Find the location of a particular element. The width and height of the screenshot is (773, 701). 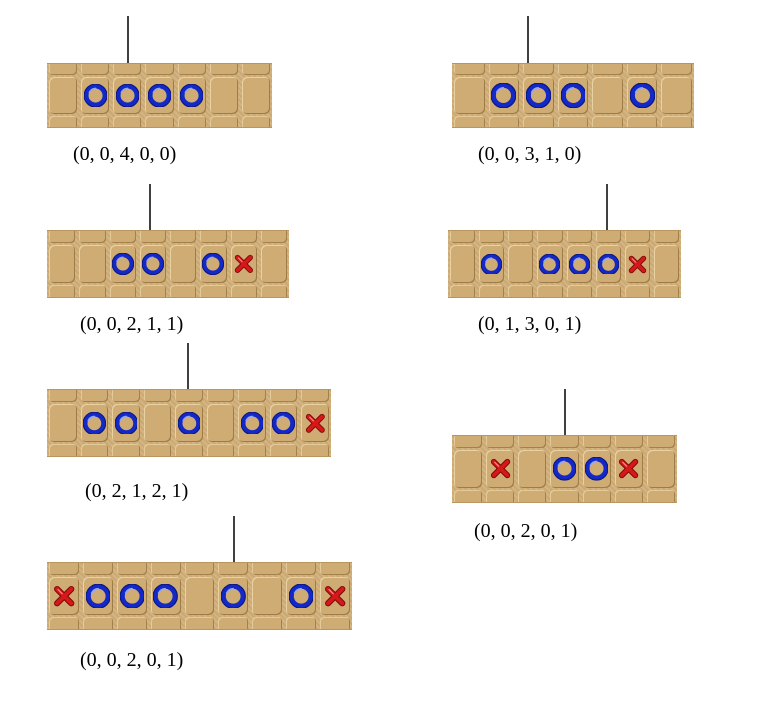

game-board is located at coordinates (159, 95).